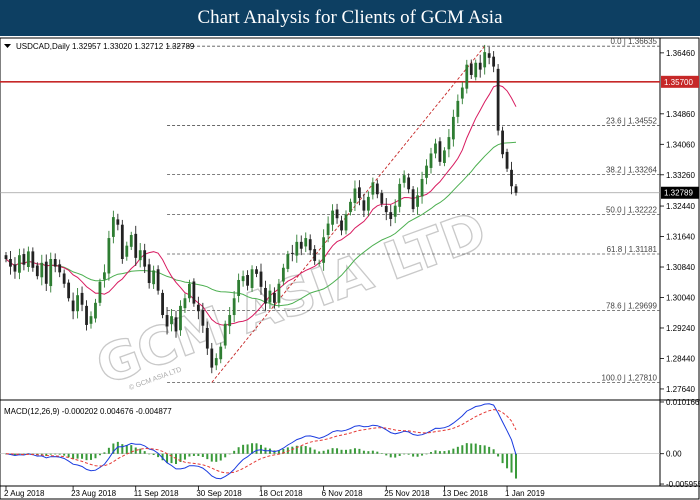 Image resolution: width=700 pixels, height=500 pixels. Describe the element at coordinates (680, 175) in the screenshot. I see `price-tick-label: 1.33260` at that location.